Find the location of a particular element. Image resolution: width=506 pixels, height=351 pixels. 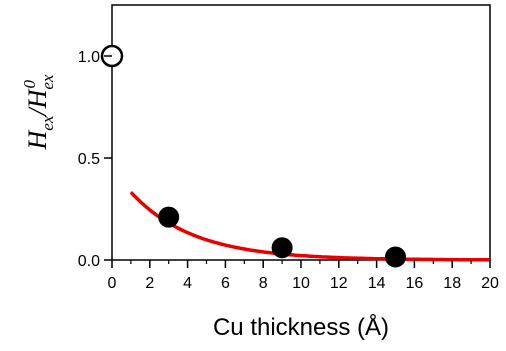

y-axis-label-sub2: ex is located at coordinates (47, 82).